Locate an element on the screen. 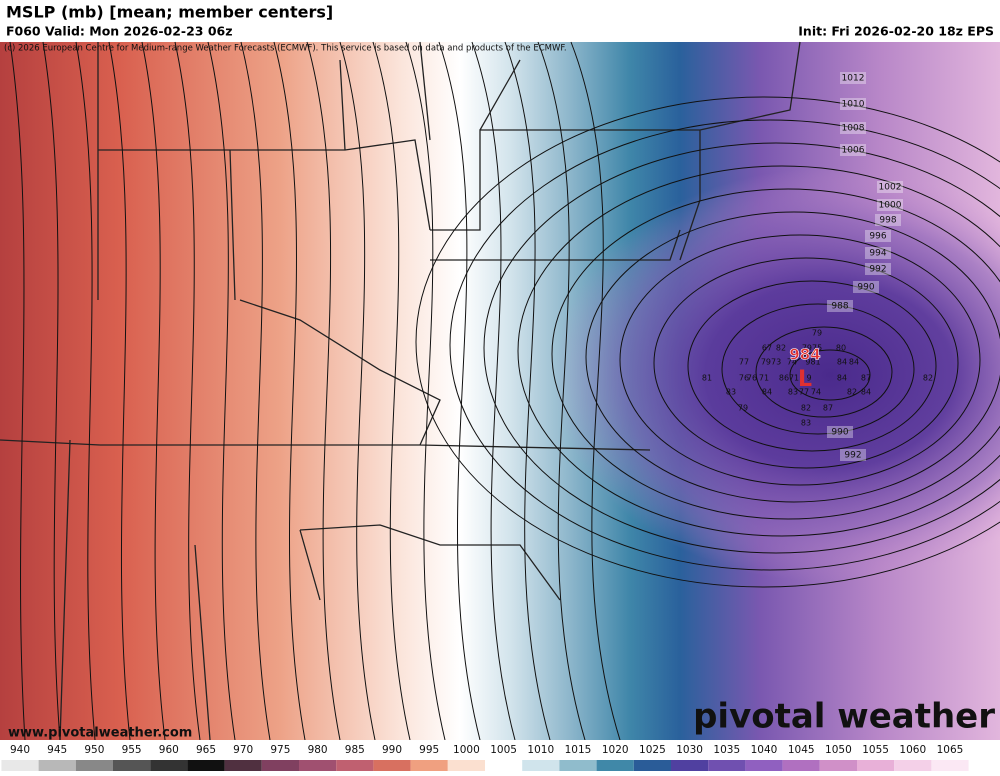 The width and height of the screenshot is (1000, 776). colorbar-tick-label: 970 is located at coordinates (243, 750).